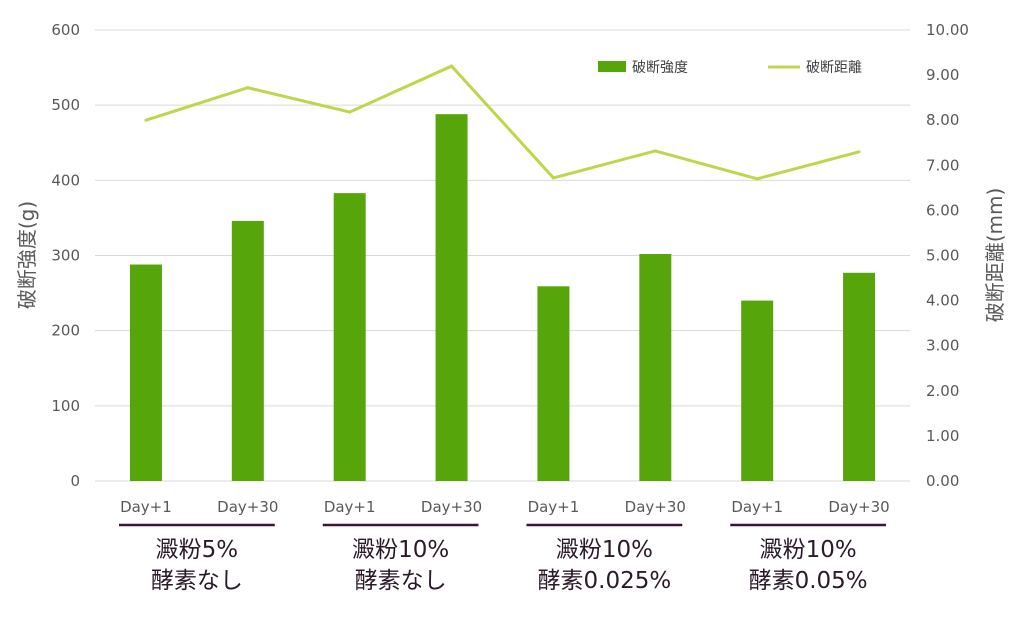  What do you see at coordinates (27, 255) in the screenshot?
I see `y-axis-title: 破断強度(g)` at bounding box center [27, 255].